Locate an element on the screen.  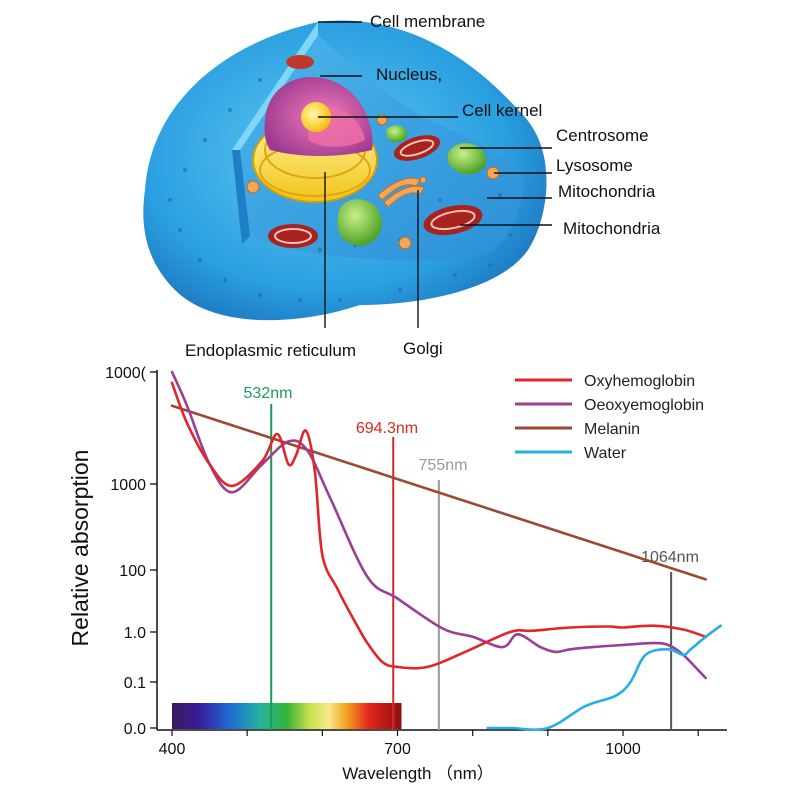
label-lysosome: Lysosome is located at coordinates (594, 165).